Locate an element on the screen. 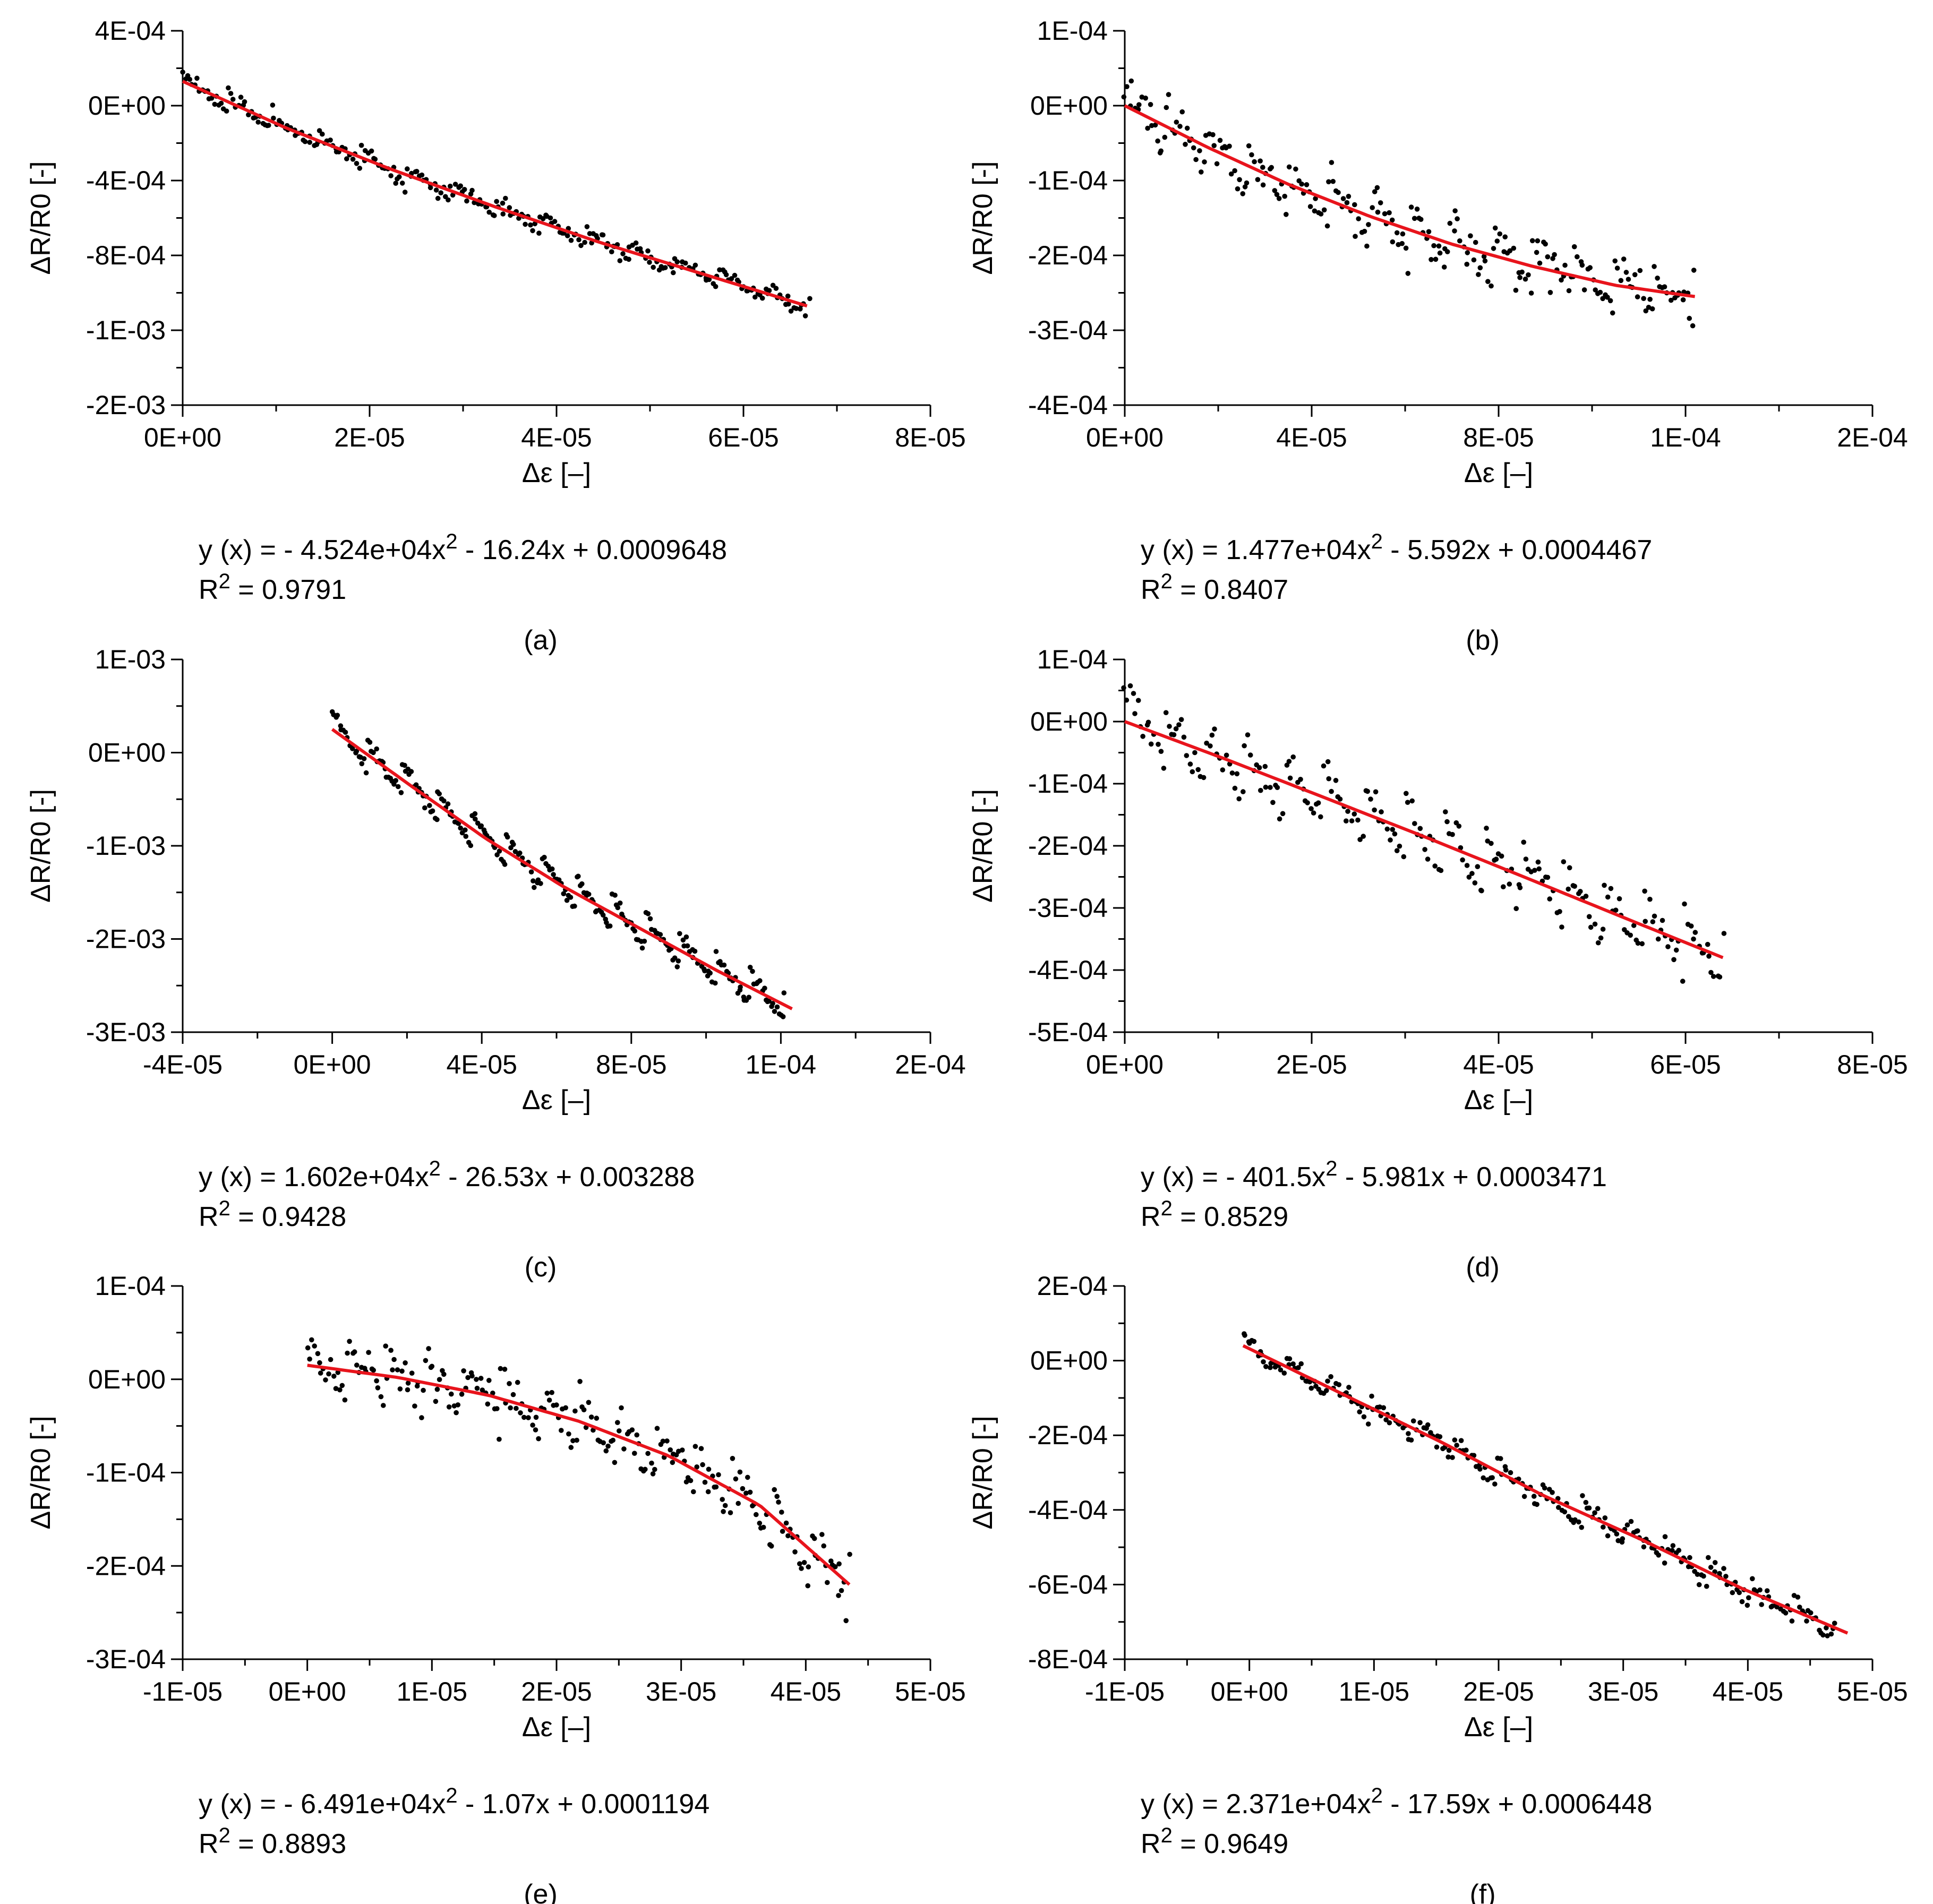 The height and width of the screenshot is (1904, 1933). x-tick-label: 4E-05 is located at coordinates (806, 1692).